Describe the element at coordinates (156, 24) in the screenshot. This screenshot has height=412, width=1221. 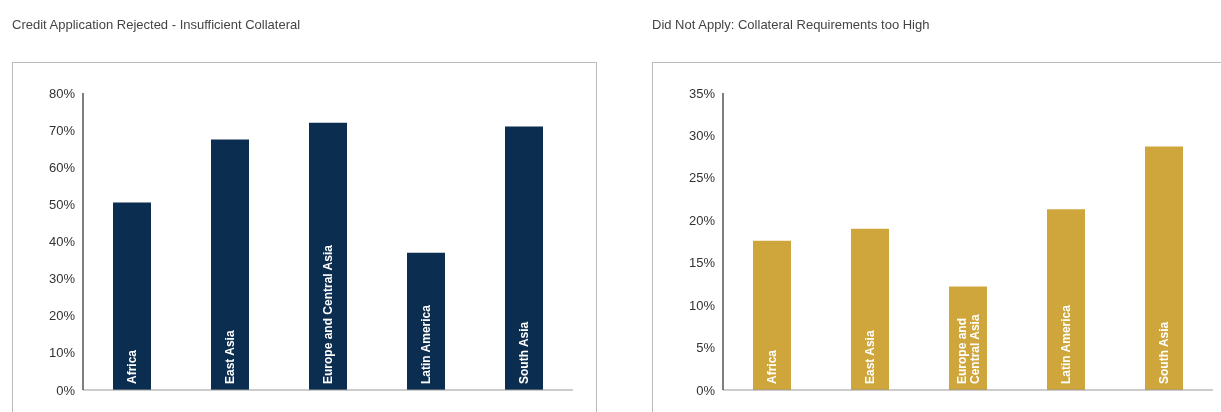
I see `chart-title: Credit Application Rejected - Insufficient Collateral` at that location.